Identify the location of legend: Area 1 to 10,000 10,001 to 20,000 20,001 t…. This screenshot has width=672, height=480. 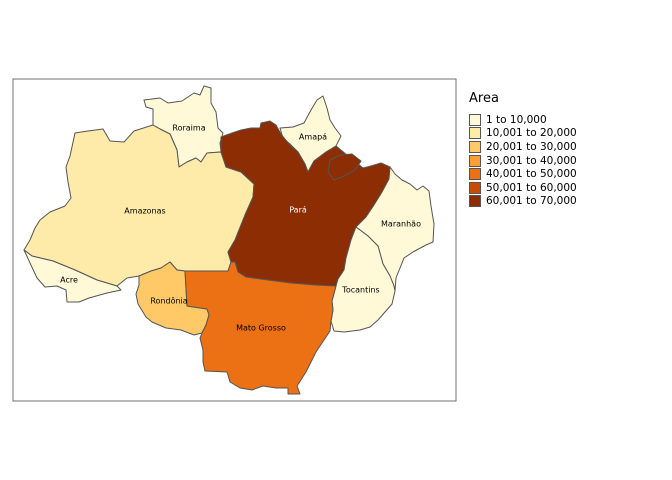
(523, 149).